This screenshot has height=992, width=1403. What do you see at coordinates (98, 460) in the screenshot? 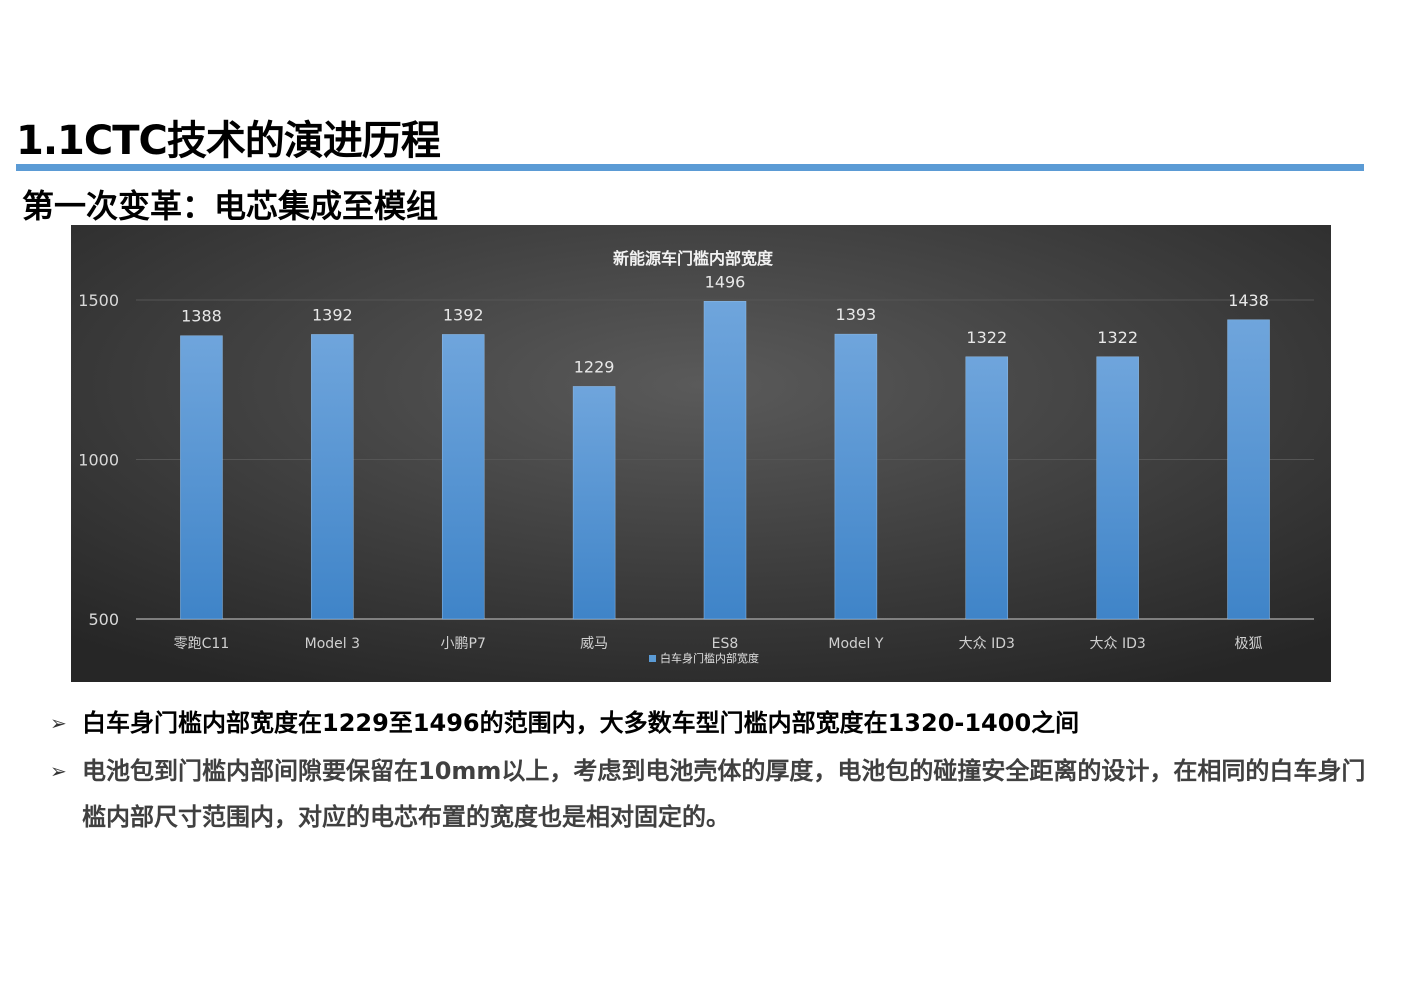
I see `y-tick-label: 1000` at bounding box center [98, 460].